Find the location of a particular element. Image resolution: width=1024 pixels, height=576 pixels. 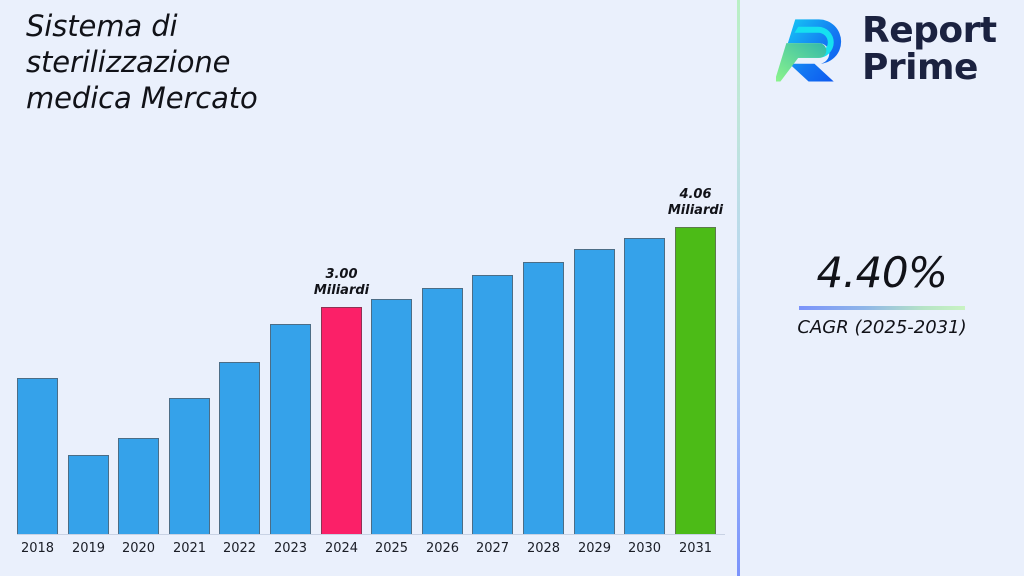

bar-2026 is located at coordinates (442, 411).